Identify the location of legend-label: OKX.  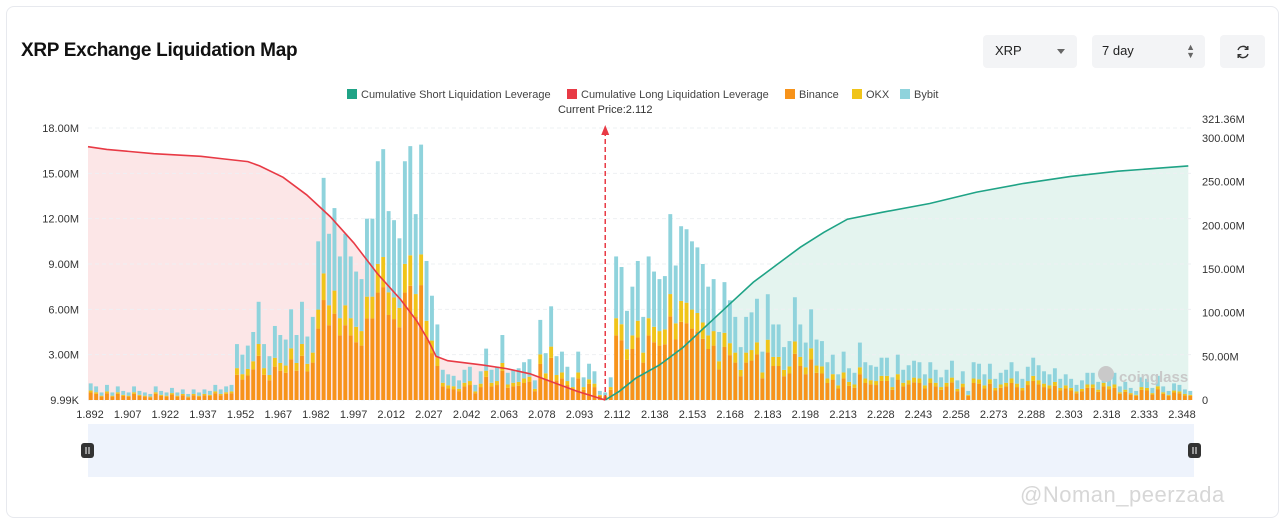
(878, 95).